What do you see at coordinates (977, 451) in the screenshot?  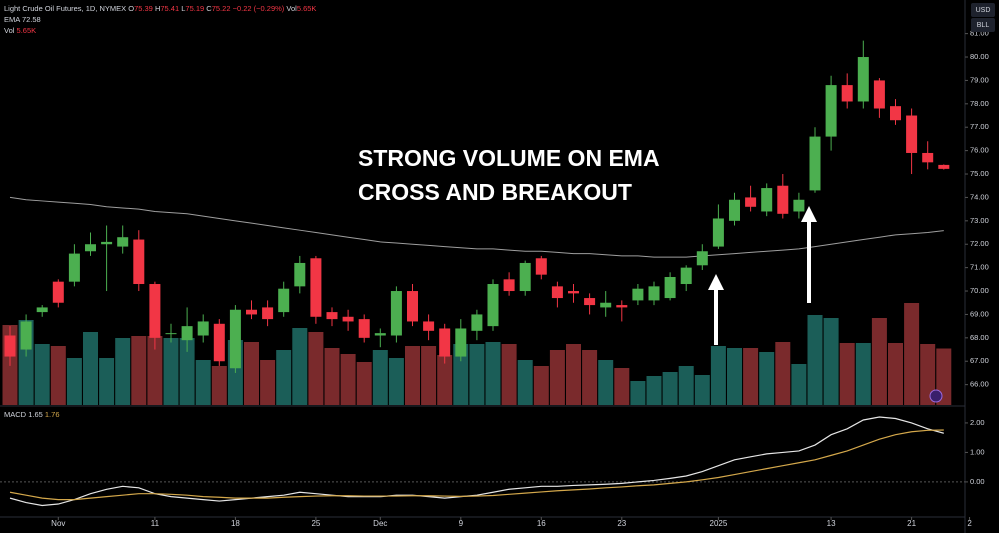 I see `y-tick-label: 1.00` at bounding box center [977, 451].